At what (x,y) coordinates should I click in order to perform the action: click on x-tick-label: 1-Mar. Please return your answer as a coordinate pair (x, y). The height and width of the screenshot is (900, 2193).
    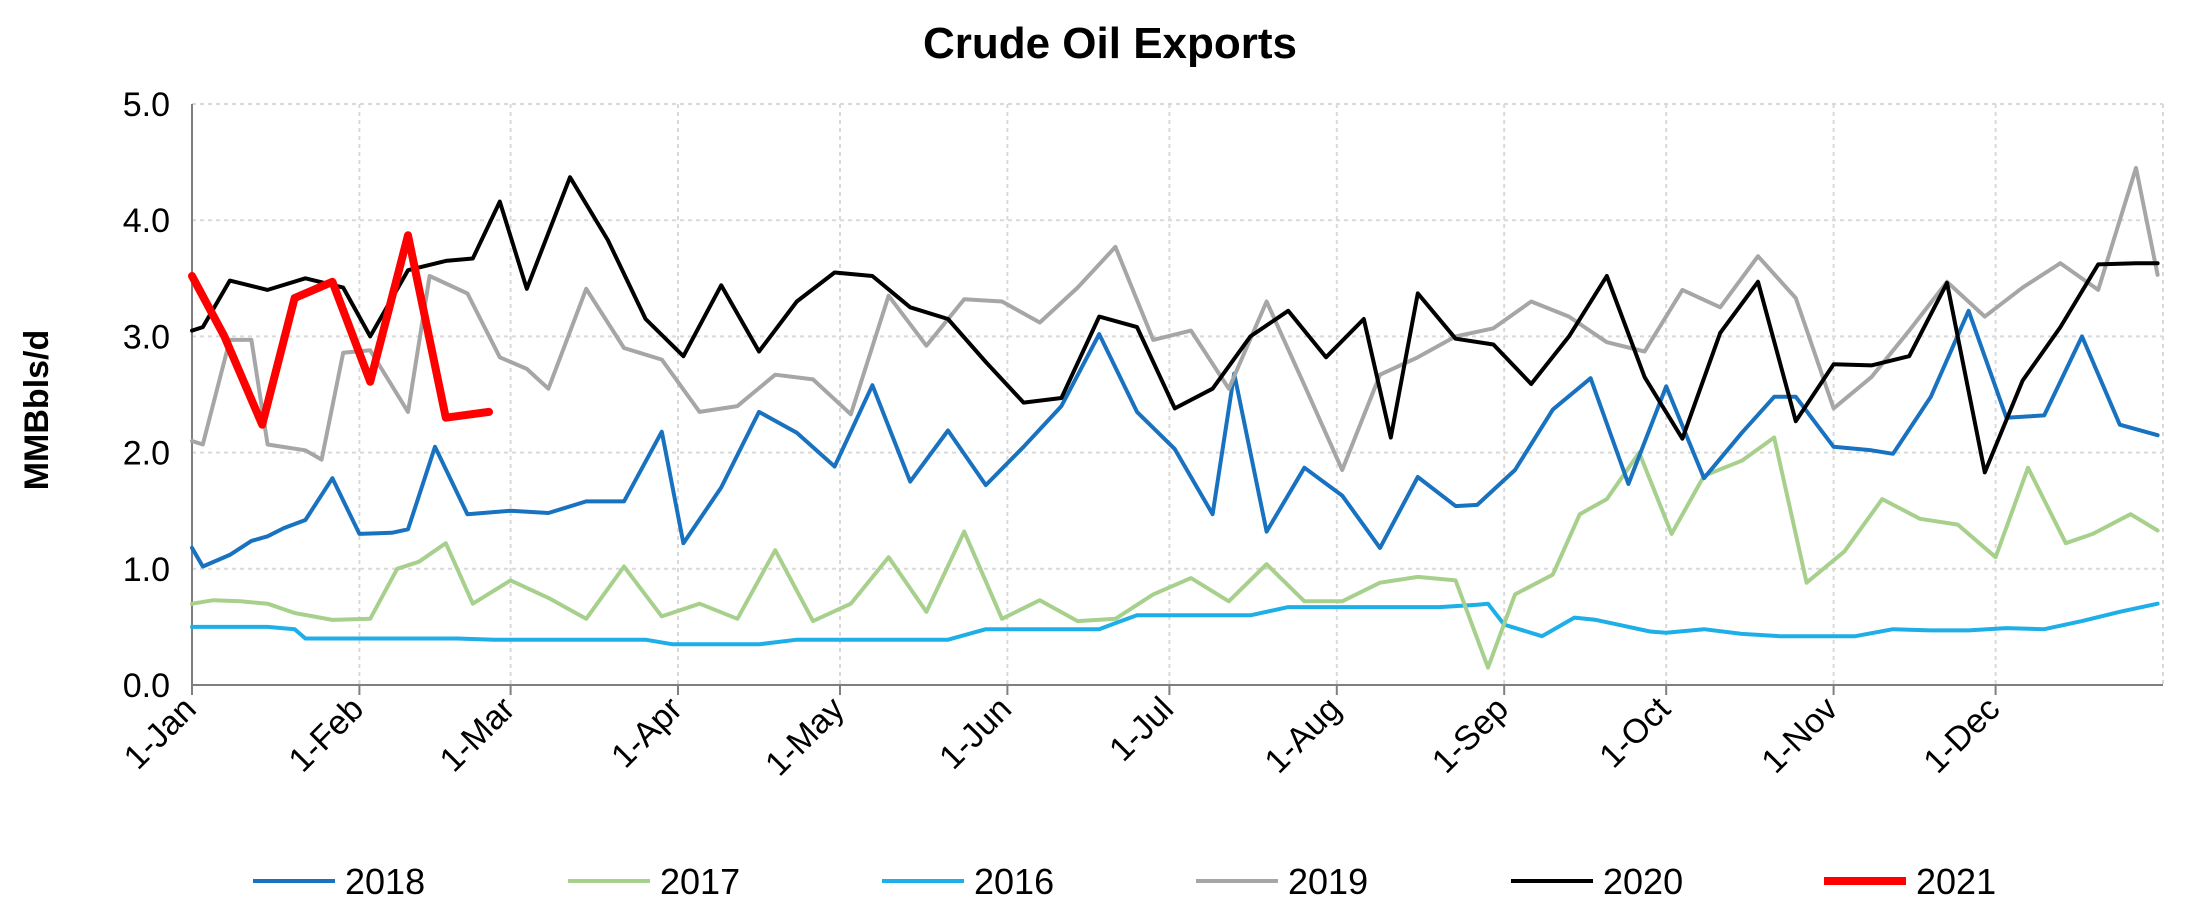
    Looking at the image, I should click on (478, 735).